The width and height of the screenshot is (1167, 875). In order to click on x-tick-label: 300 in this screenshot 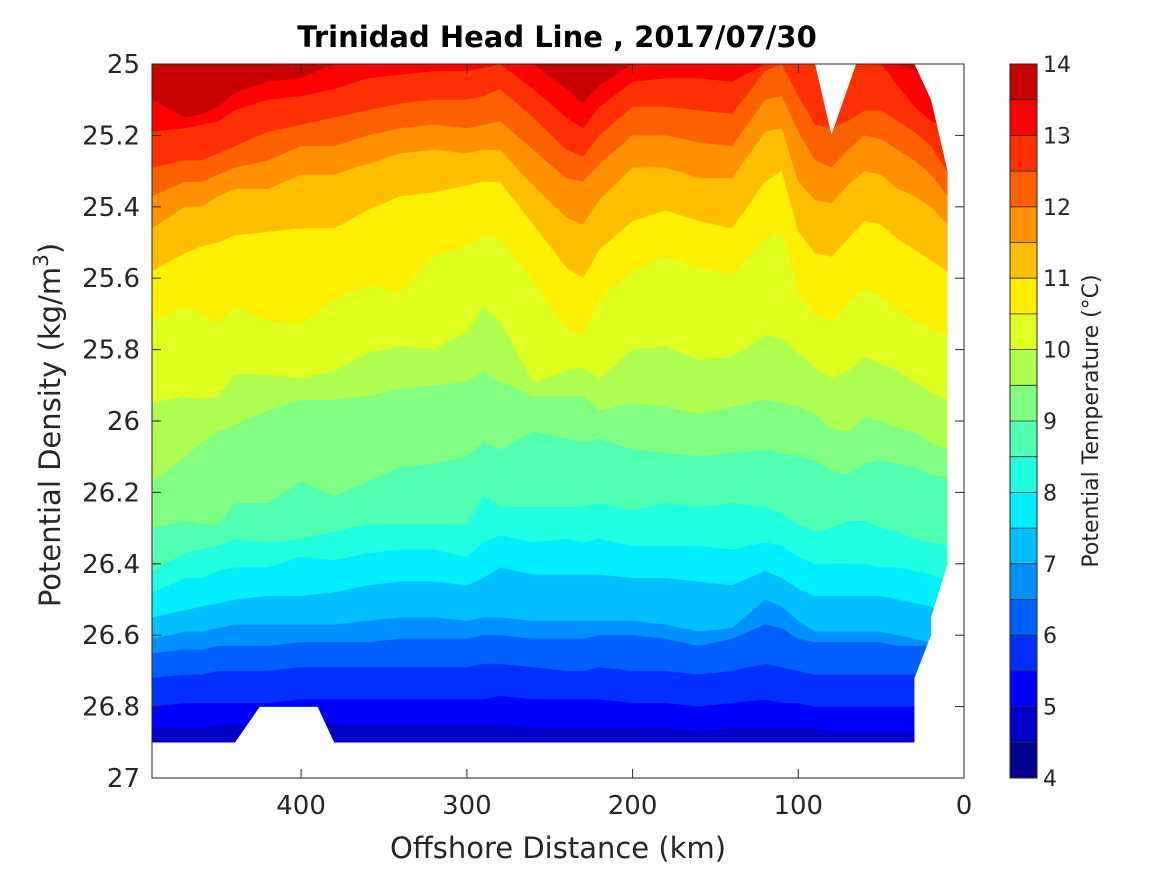, I will do `click(467, 806)`.